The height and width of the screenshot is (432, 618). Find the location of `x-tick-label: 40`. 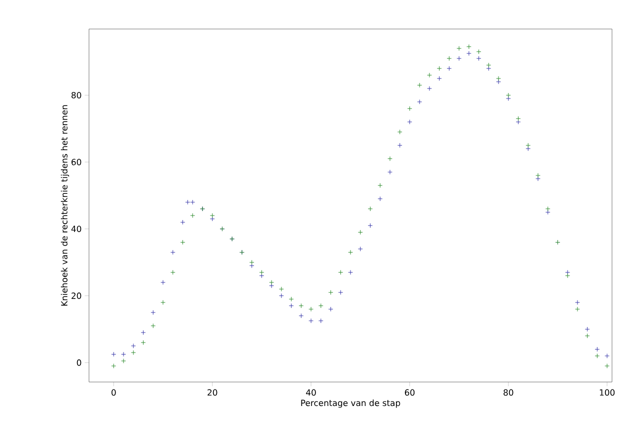

x-tick-label: 40 is located at coordinates (311, 392).